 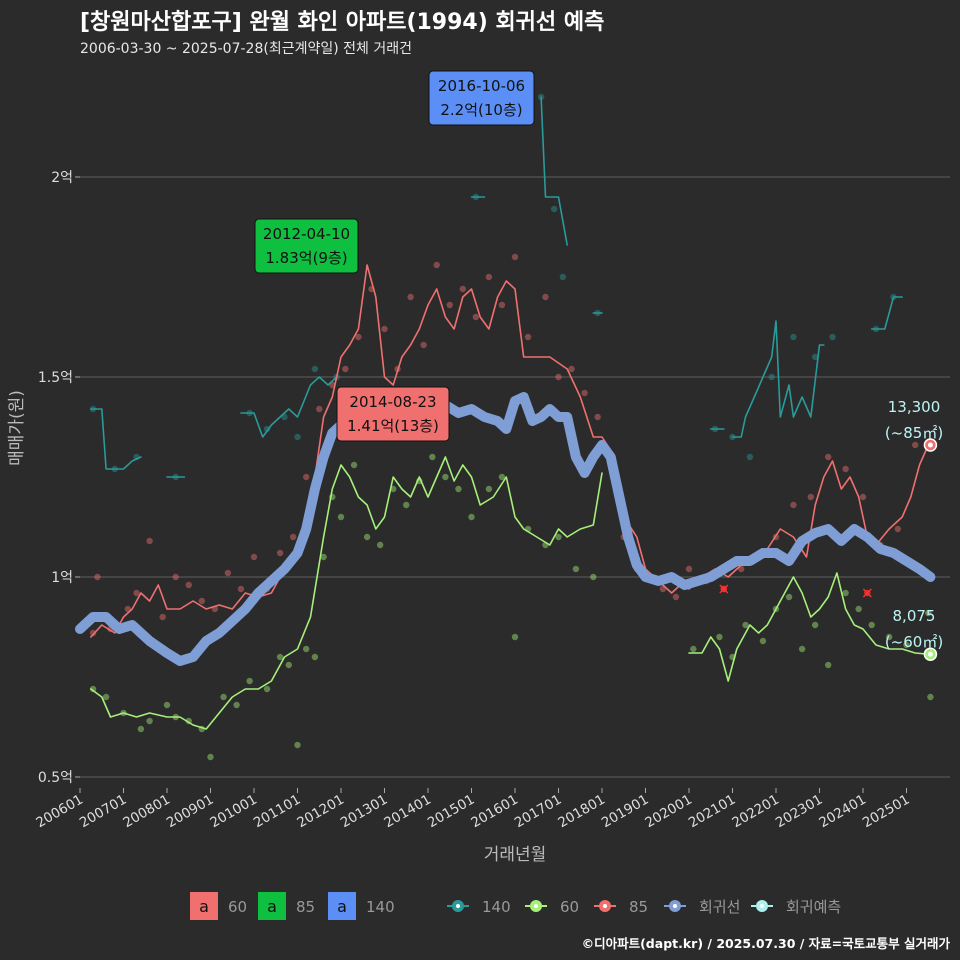 I want to click on annotation-value: 1.41억(13층), so click(x=393, y=426).